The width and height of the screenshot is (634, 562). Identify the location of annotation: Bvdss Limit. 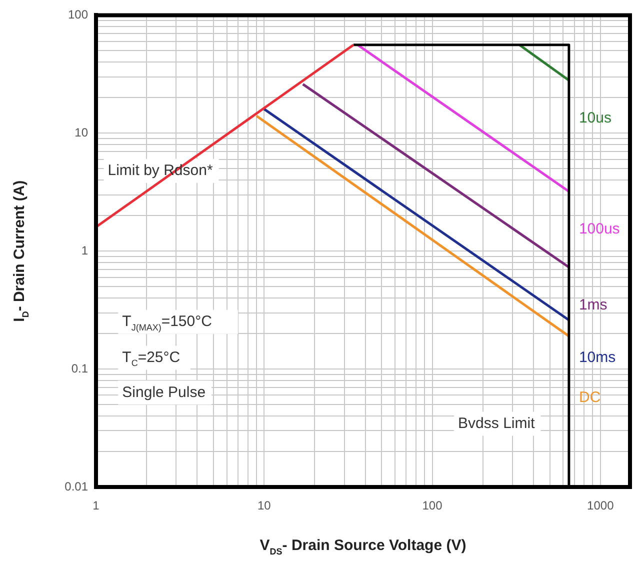
(497, 423).